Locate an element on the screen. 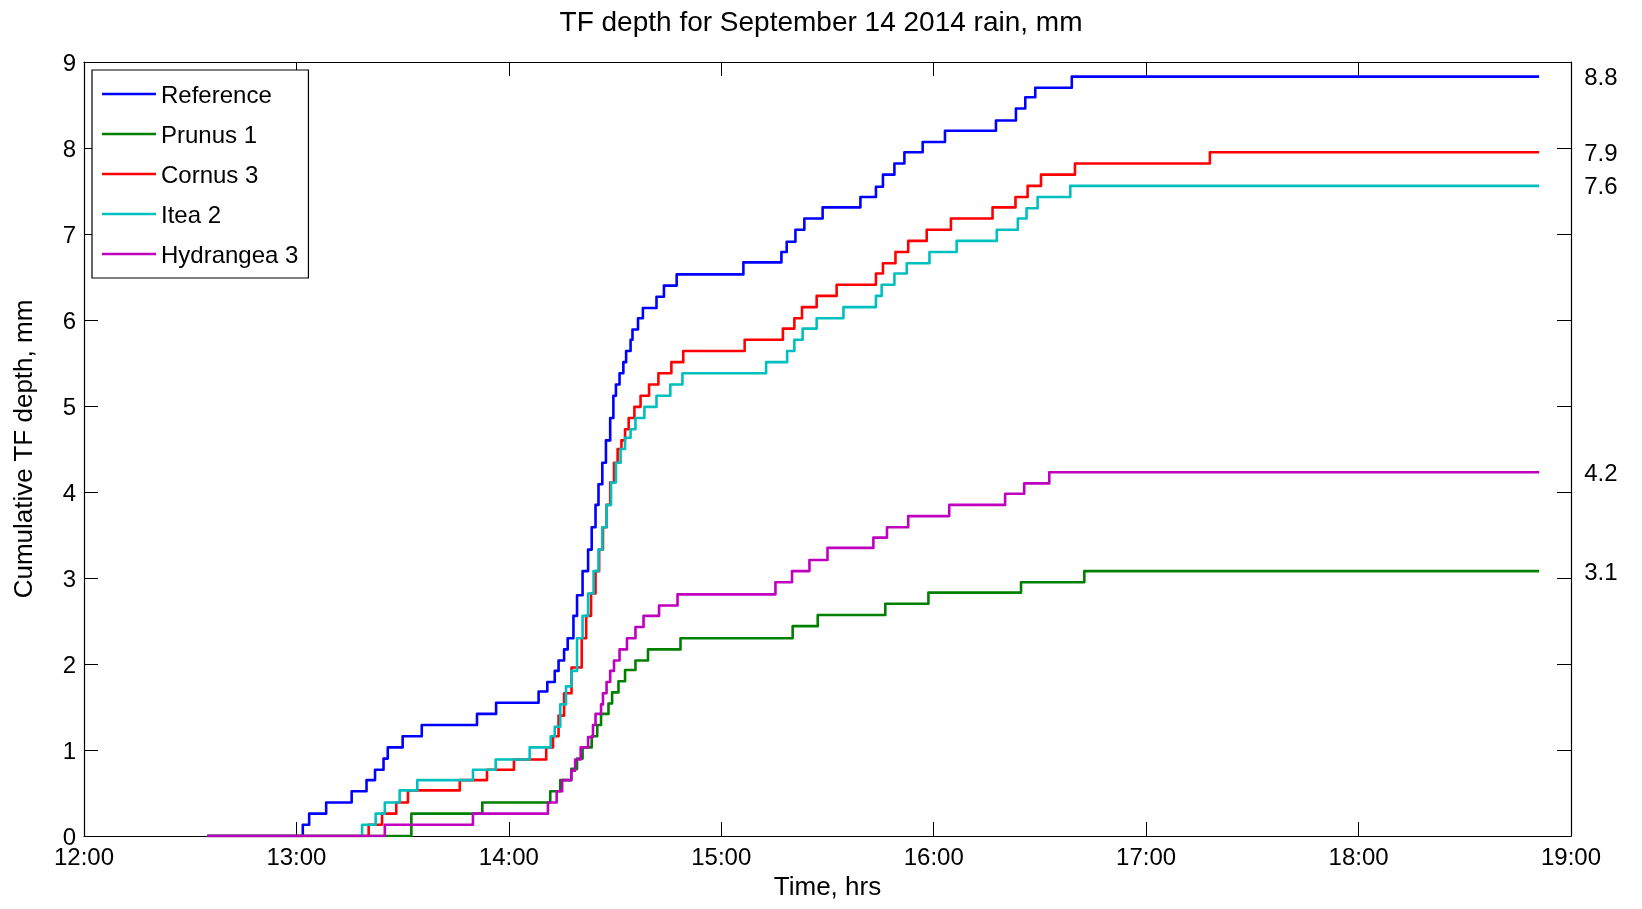 The image size is (1642, 909). y-tick-label: 8 is located at coordinates (69, 148).